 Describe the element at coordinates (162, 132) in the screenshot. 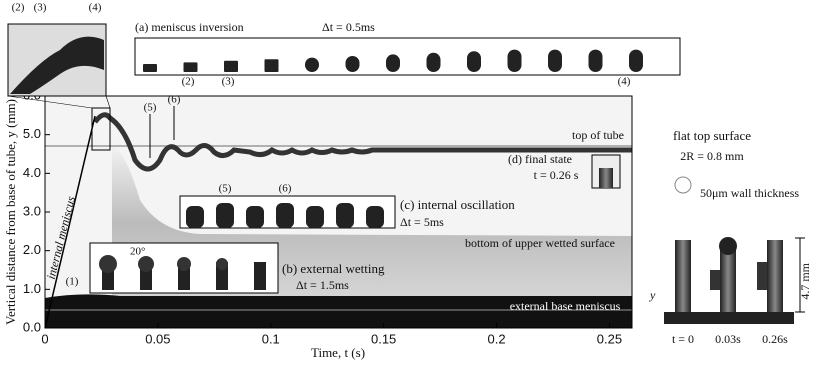

I see `arrows` at that location.